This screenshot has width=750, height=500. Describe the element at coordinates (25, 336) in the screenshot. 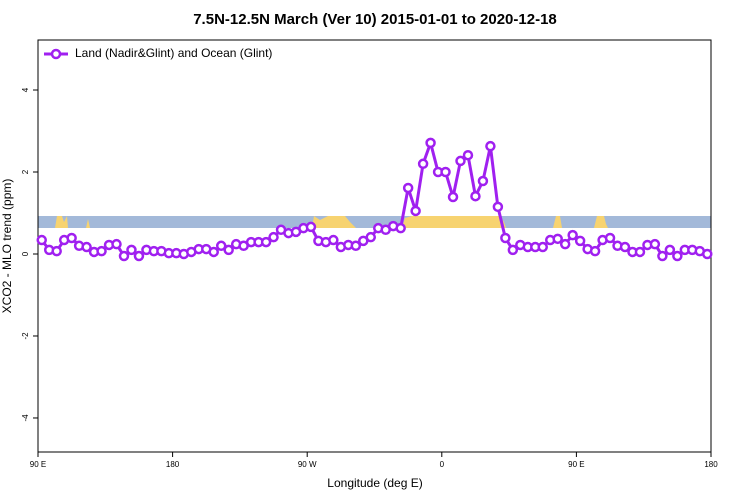

I see `y-tick-label: -2` at that location.